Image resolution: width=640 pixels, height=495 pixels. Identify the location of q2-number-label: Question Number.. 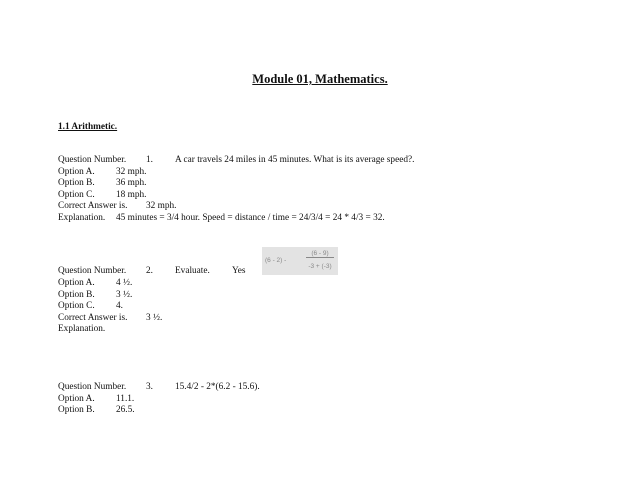
(92, 271).